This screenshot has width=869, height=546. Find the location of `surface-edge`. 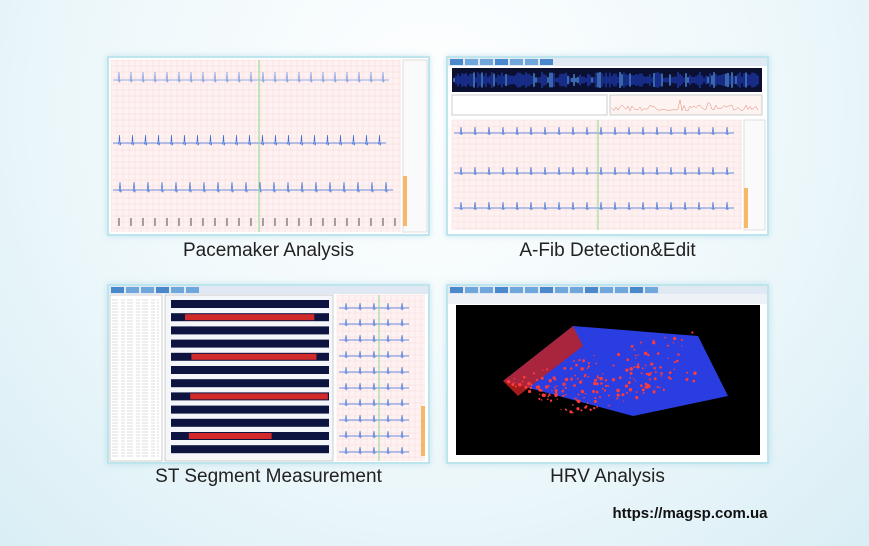

surface-edge is located at coordinates (543, 361).